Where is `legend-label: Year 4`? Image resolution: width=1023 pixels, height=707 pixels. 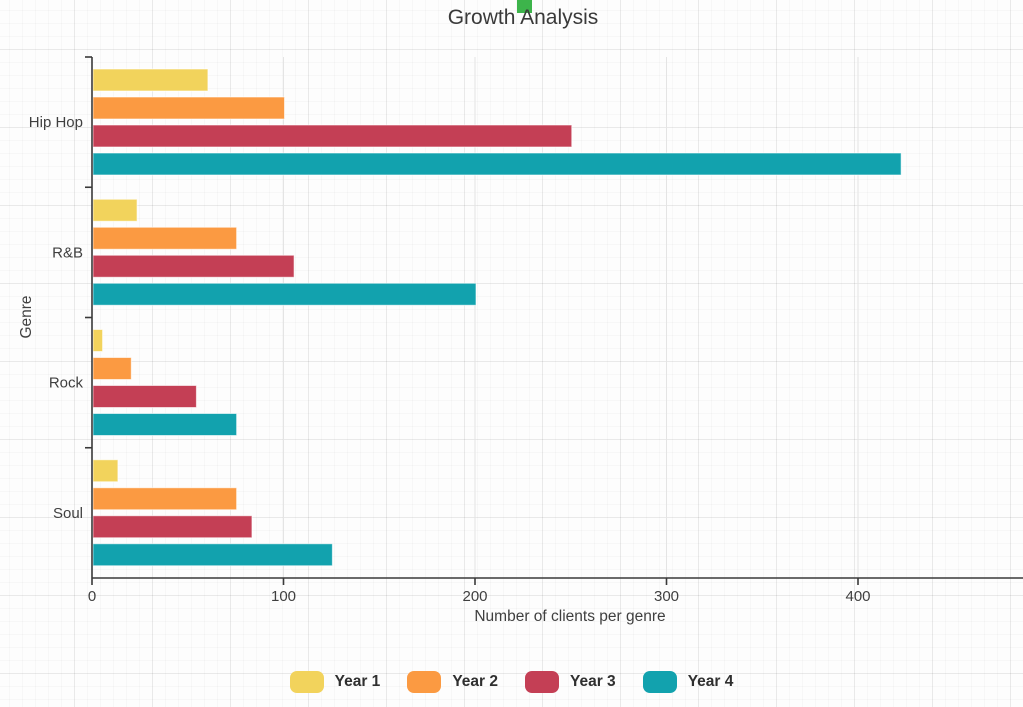
legend-label: Year 4 is located at coordinates (710, 681).